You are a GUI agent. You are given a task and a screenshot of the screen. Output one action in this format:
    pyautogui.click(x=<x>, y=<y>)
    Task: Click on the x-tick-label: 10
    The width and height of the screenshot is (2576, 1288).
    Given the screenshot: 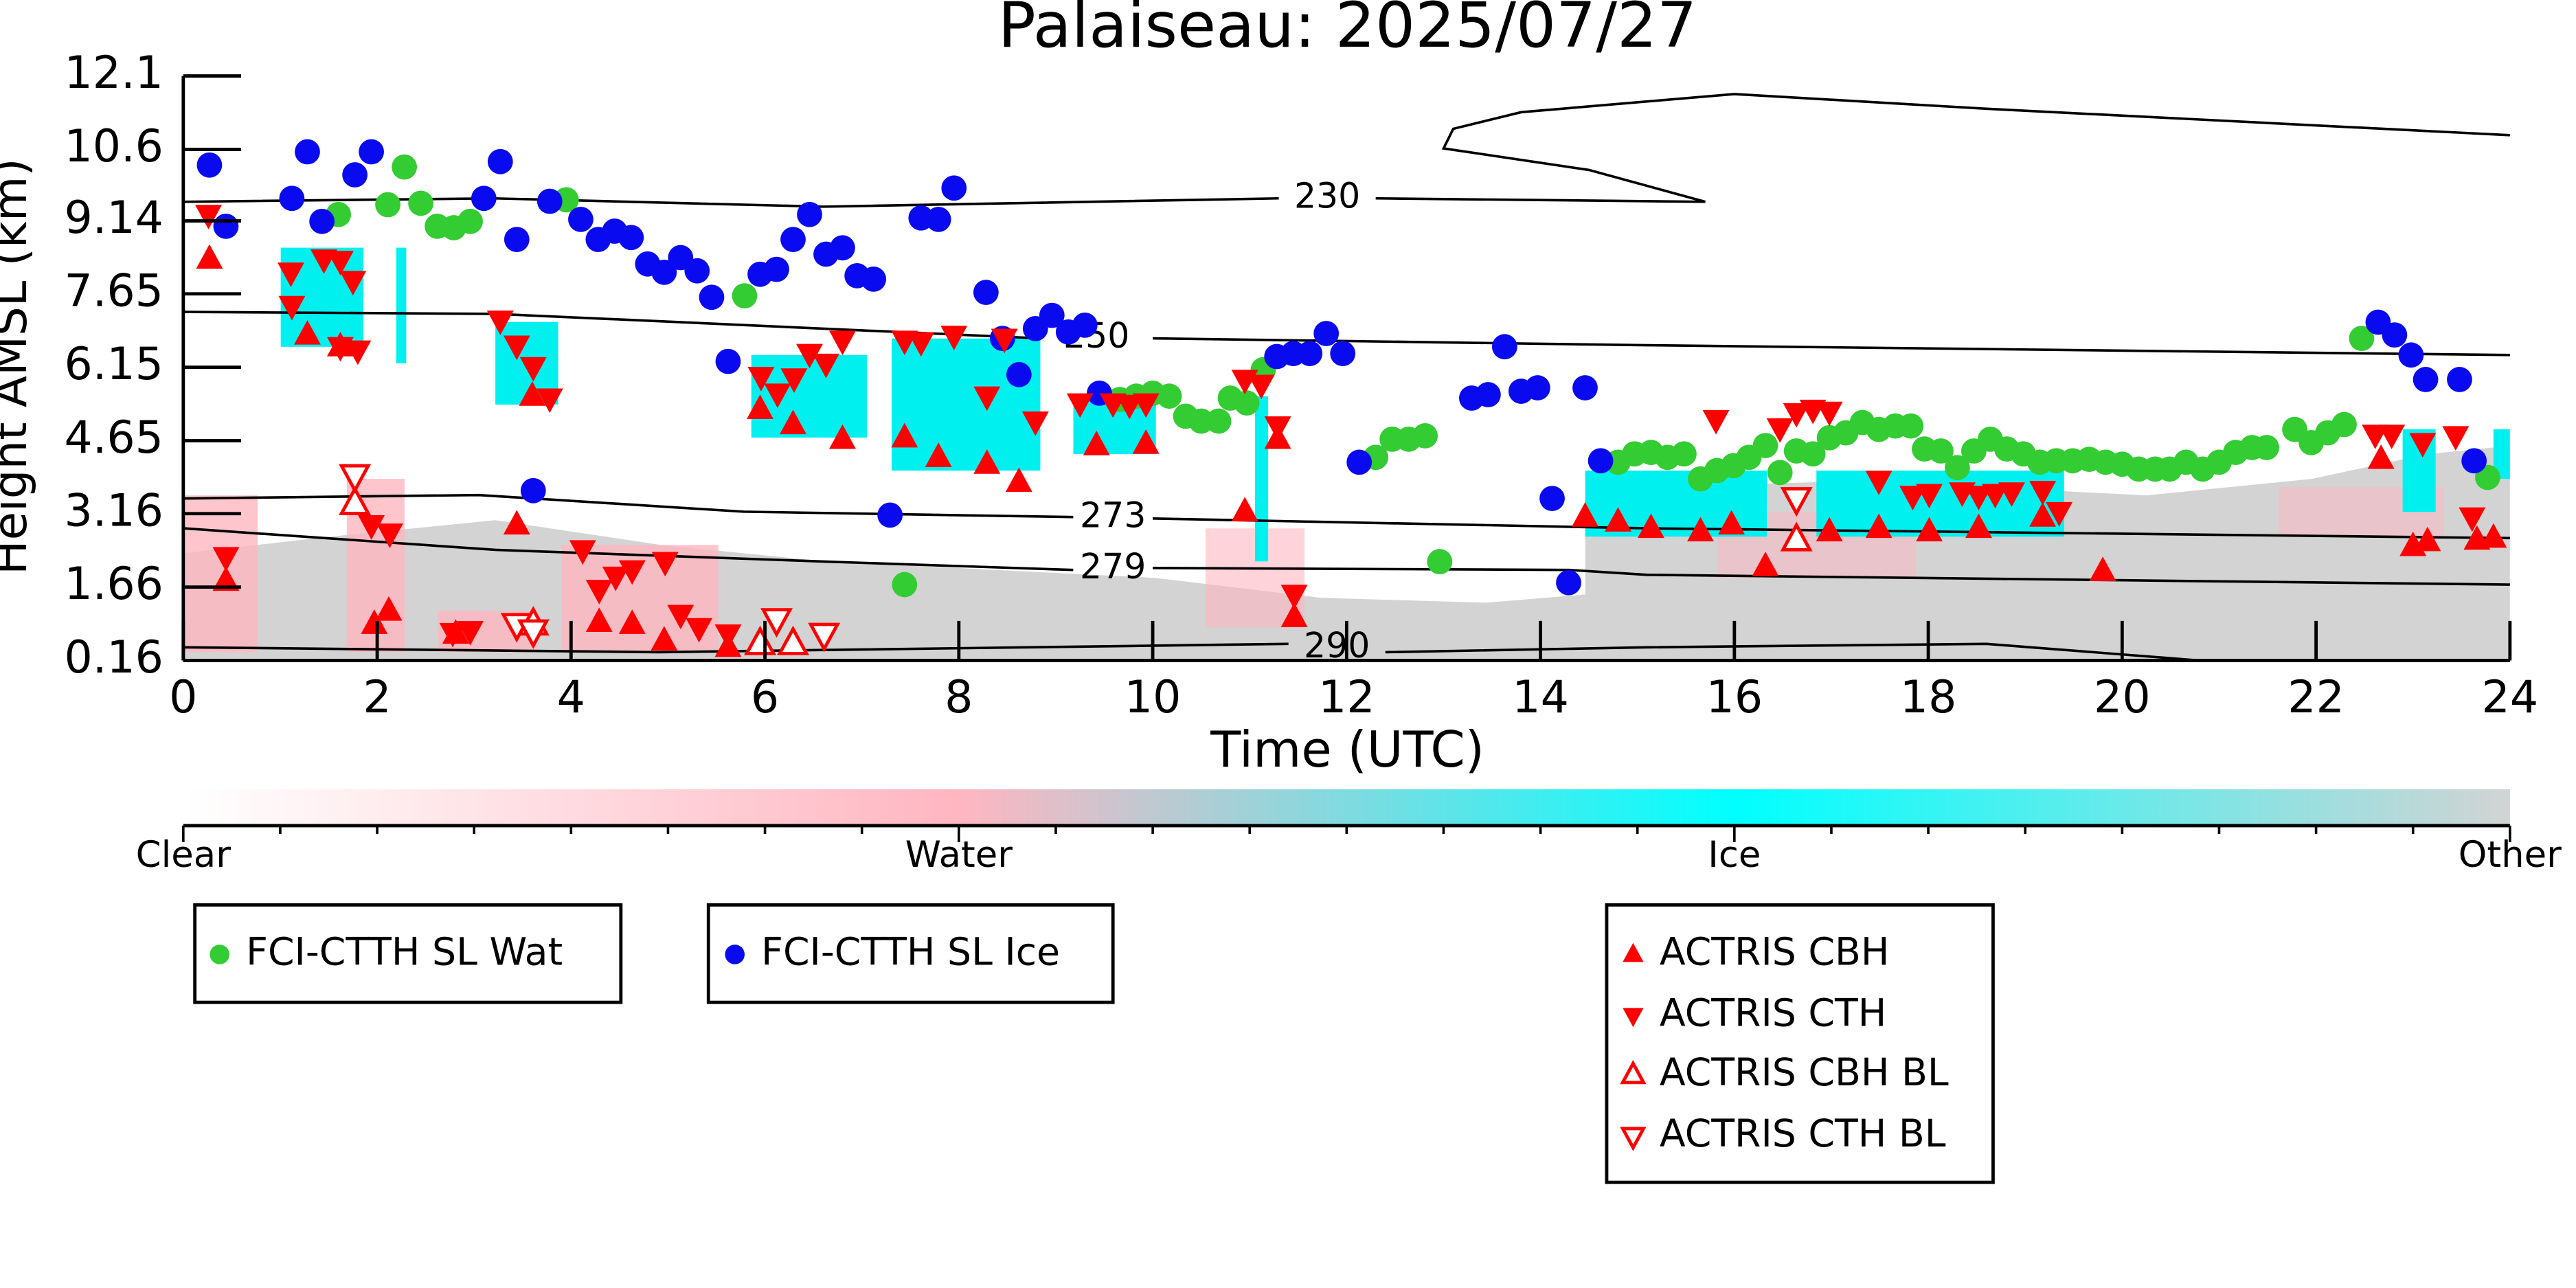 What is the action you would take?
    pyautogui.click(x=1153, y=697)
    